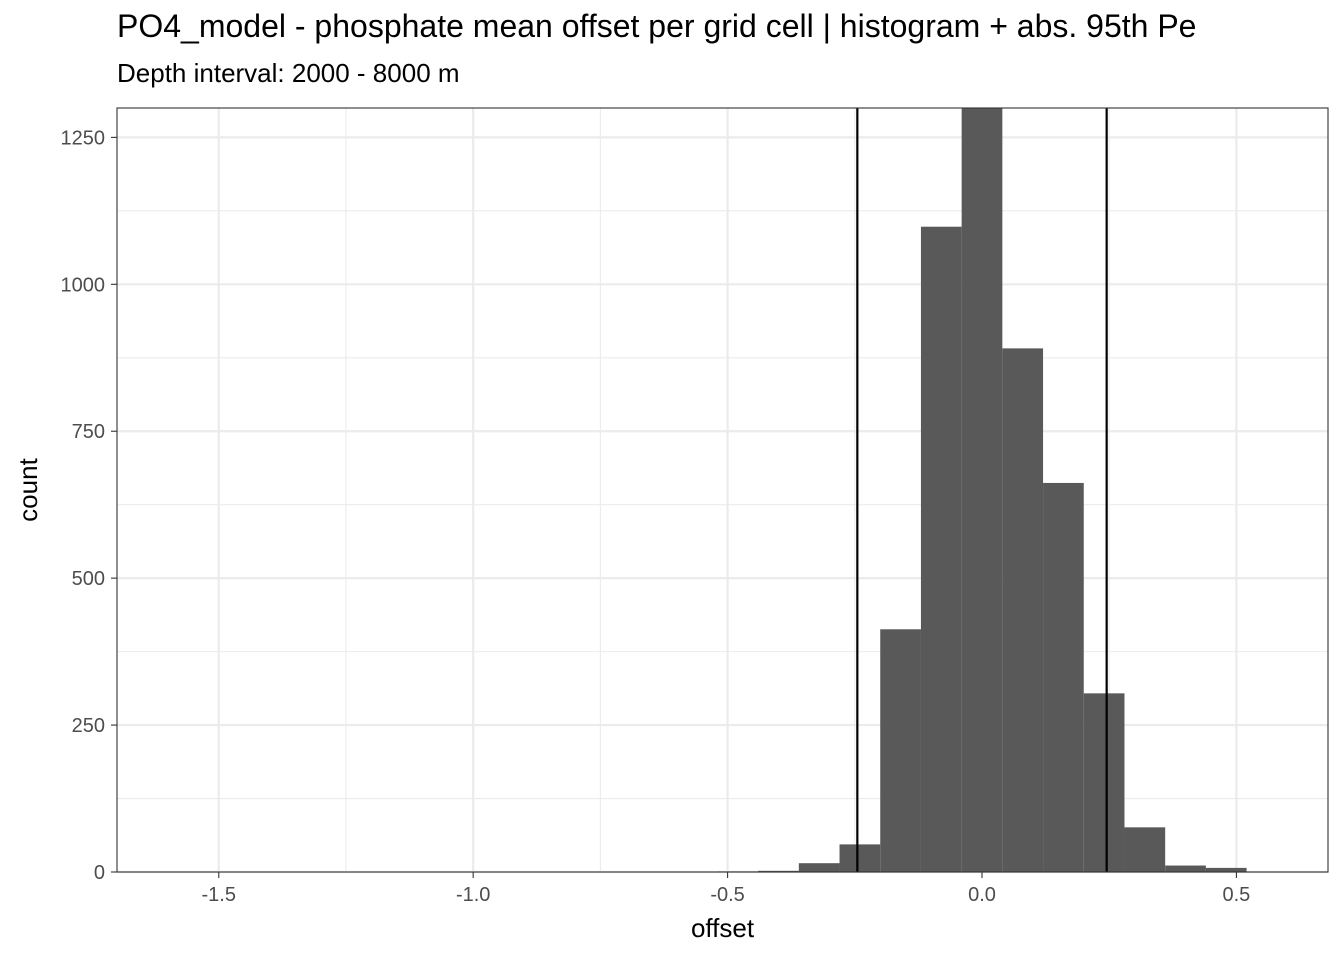  Describe the element at coordinates (982, 895) in the screenshot. I see `x-tick-label: 0.0` at that location.